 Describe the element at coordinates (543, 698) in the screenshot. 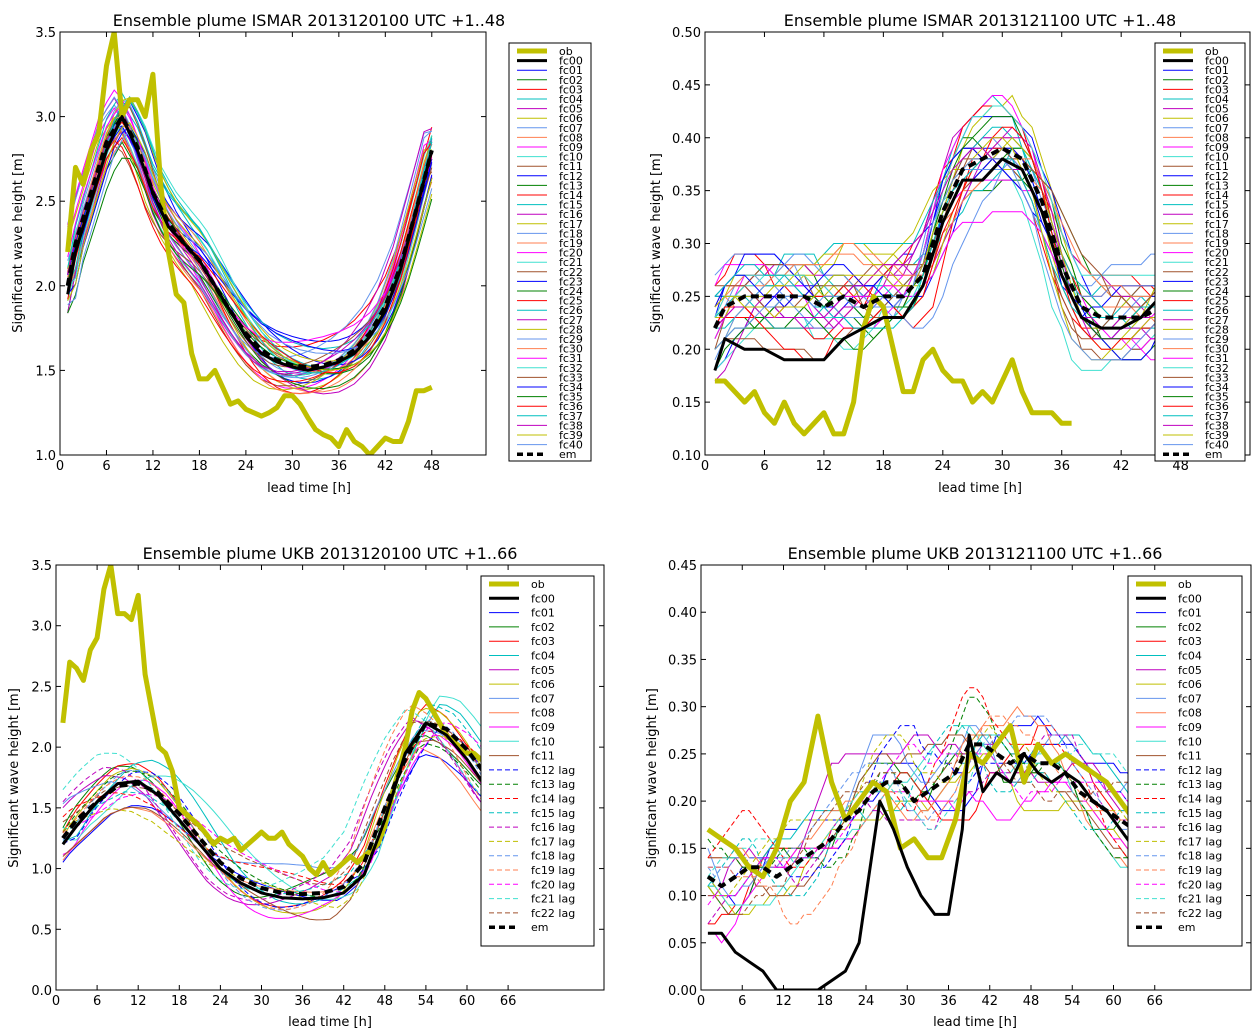

I see `legend-label: fc07` at that location.